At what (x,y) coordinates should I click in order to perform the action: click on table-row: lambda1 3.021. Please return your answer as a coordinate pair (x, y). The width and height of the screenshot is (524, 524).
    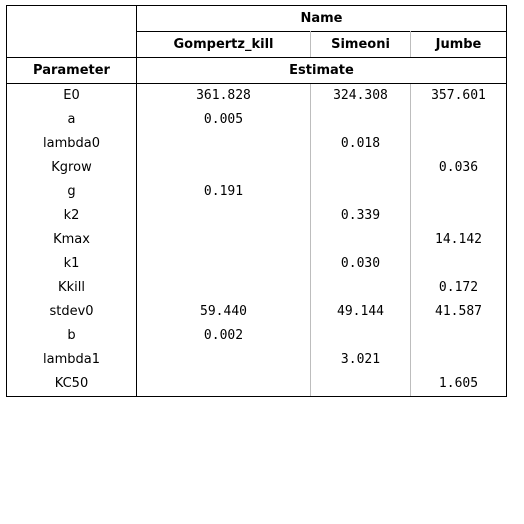
    Looking at the image, I should click on (256, 360).